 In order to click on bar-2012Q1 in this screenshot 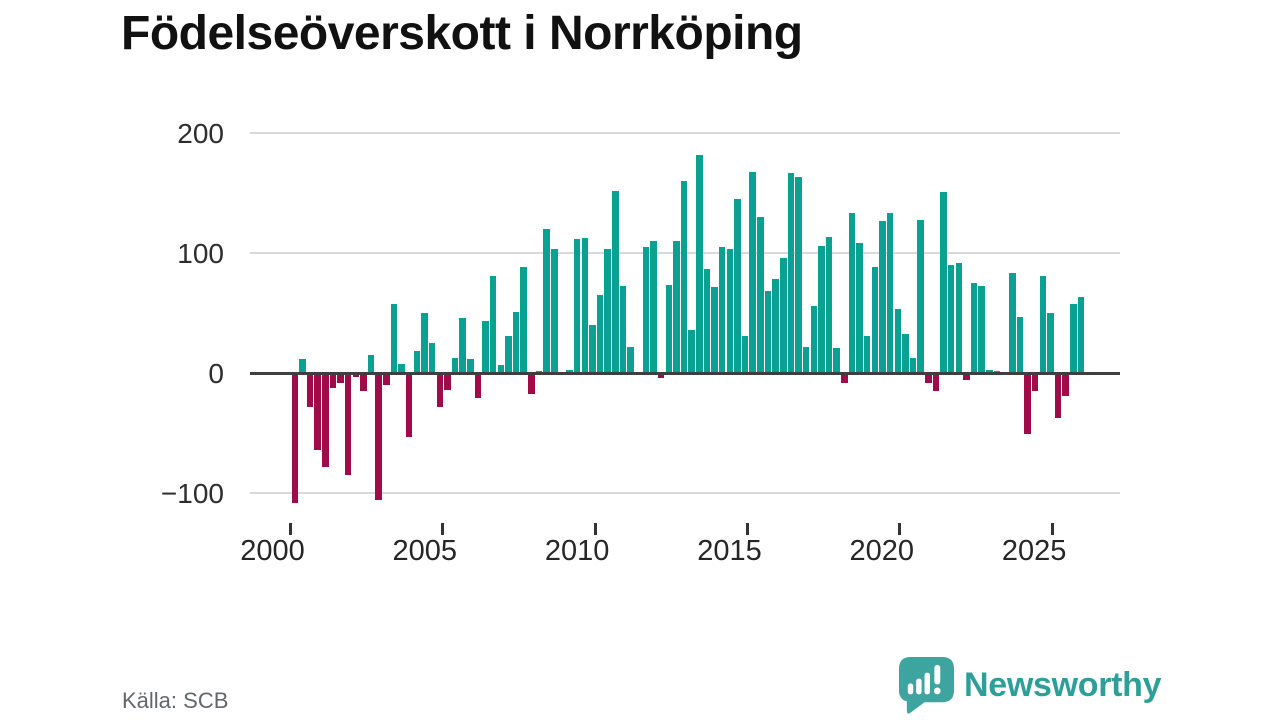, I will do `click(661, 376)`.